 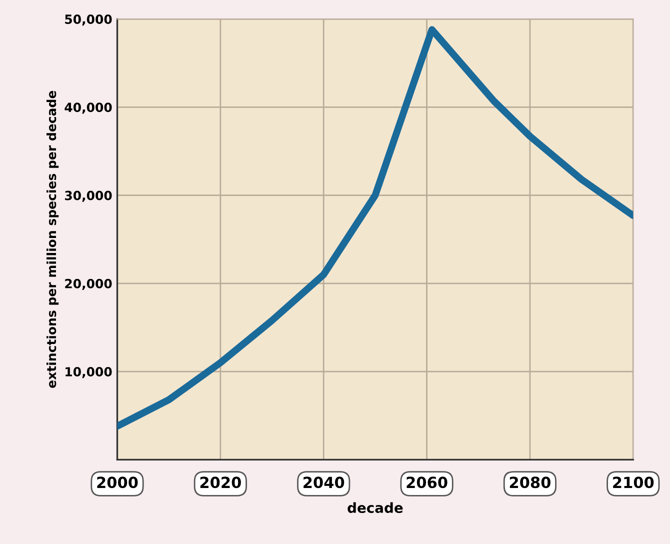 What do you see at coordinates (530, 482) in the screenshot?
I see `x-tick-label: 2080` at bounding box center [530, 482].